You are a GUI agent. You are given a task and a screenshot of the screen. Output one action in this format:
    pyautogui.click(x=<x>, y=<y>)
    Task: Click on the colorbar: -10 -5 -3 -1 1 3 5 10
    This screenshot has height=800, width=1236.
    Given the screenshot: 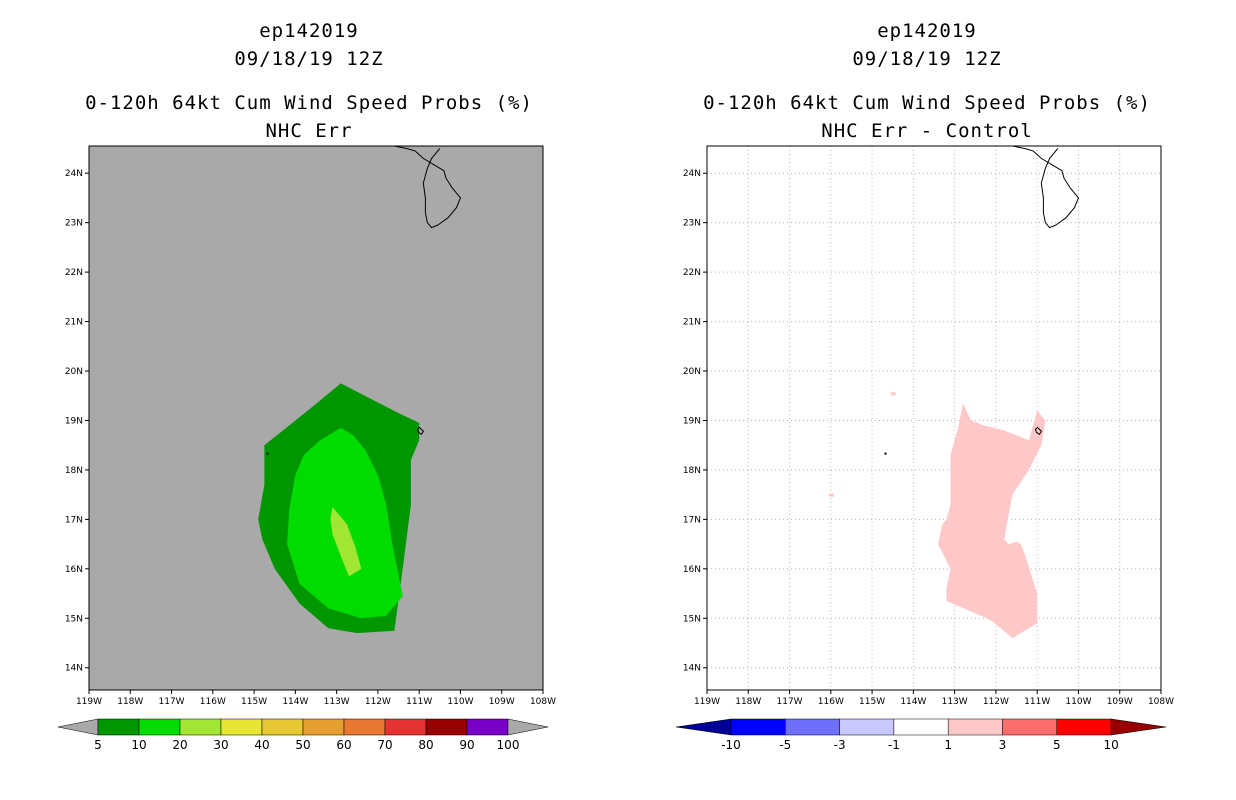 What is the action you would take?
    pyautogui.click(x=921, y=735)
    